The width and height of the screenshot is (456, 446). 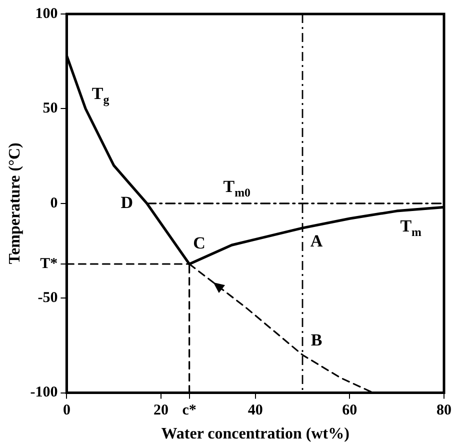 What do you see at coordinates (255, 434) in the screenshot?
I see `x-axis-title: Water concentration (wt%)` at bounding box center [255, 434].